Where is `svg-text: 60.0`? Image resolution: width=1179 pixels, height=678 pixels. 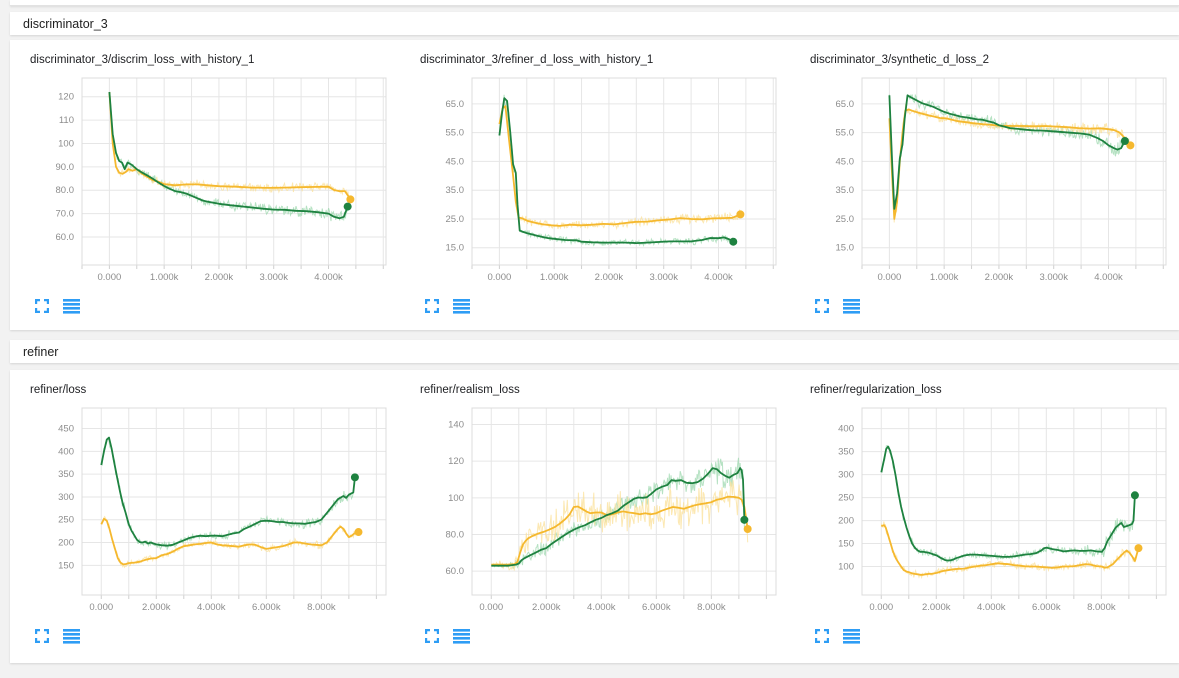 svg-text: 60.0 is located at coordinates (455, 571).